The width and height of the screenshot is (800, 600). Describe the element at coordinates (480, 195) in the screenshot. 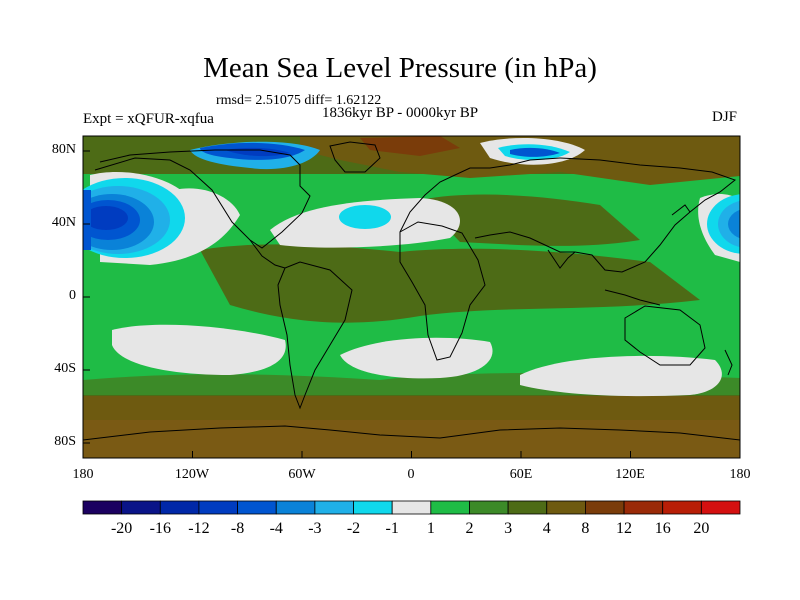

I see `coast-europe` at that location.